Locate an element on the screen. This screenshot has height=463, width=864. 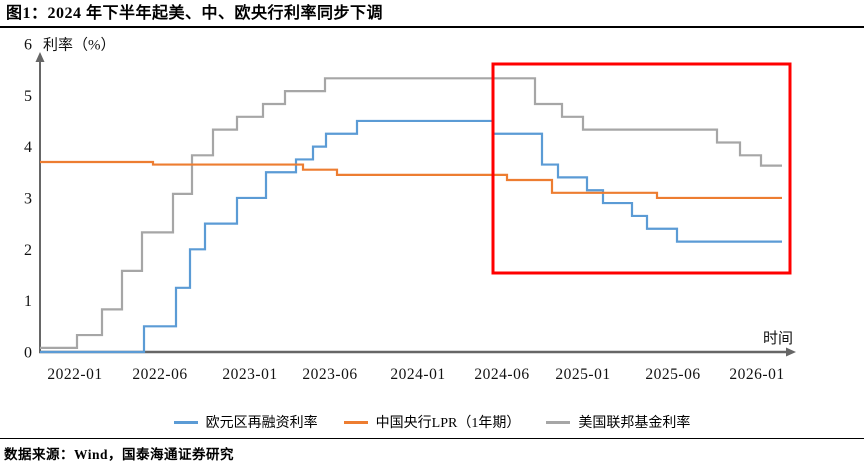
y-axis-title: 利率（%） is located at coordinates (79, 44).